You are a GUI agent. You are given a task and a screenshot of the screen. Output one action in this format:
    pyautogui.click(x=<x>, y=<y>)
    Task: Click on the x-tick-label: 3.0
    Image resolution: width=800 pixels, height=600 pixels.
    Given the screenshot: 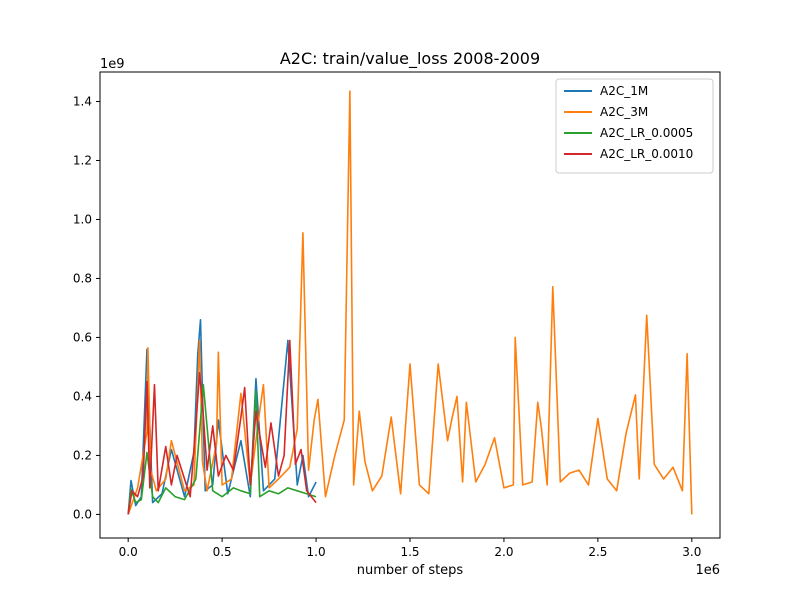 What is the action you would take?
    pyautogui.click(x=691, y=552)
    